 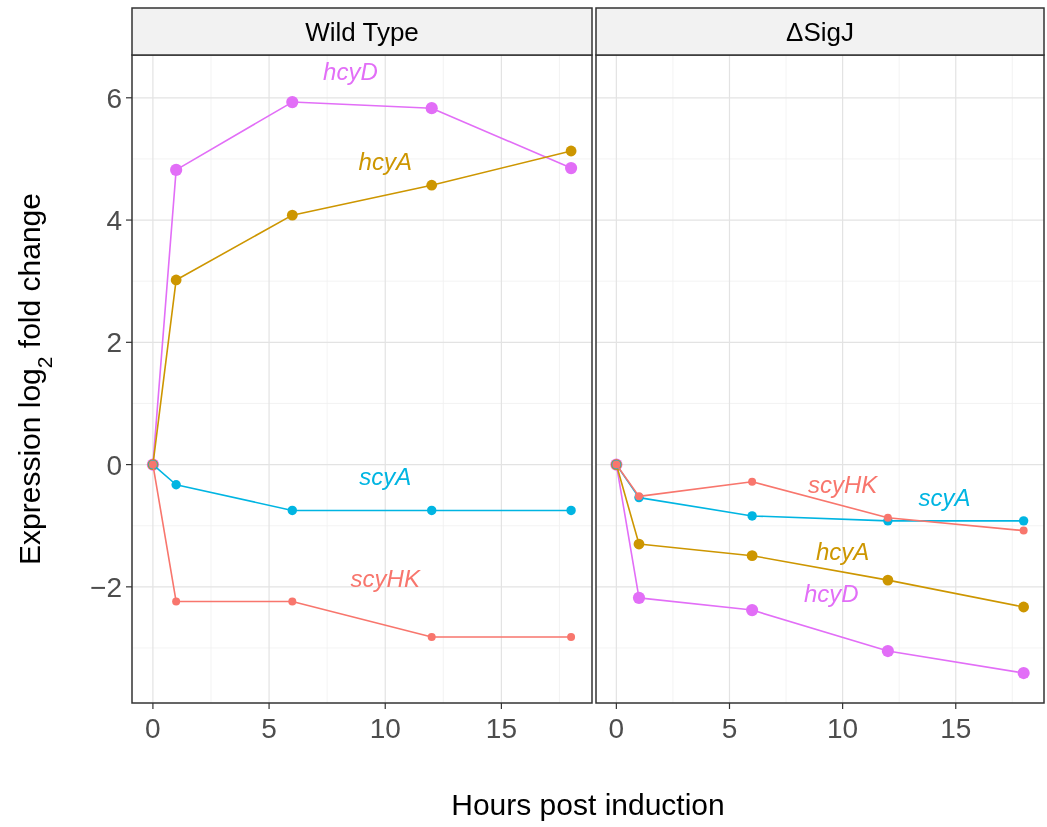 I want to click on y-tick-label: −2, so click(x=106, y=587).